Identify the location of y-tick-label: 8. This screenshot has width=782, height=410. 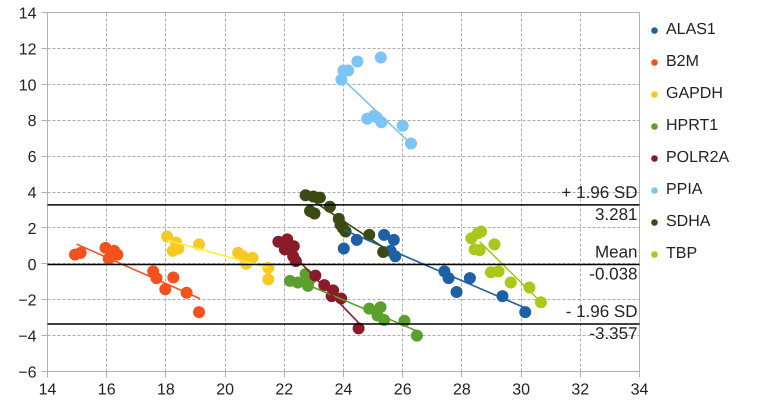
(32, 121).